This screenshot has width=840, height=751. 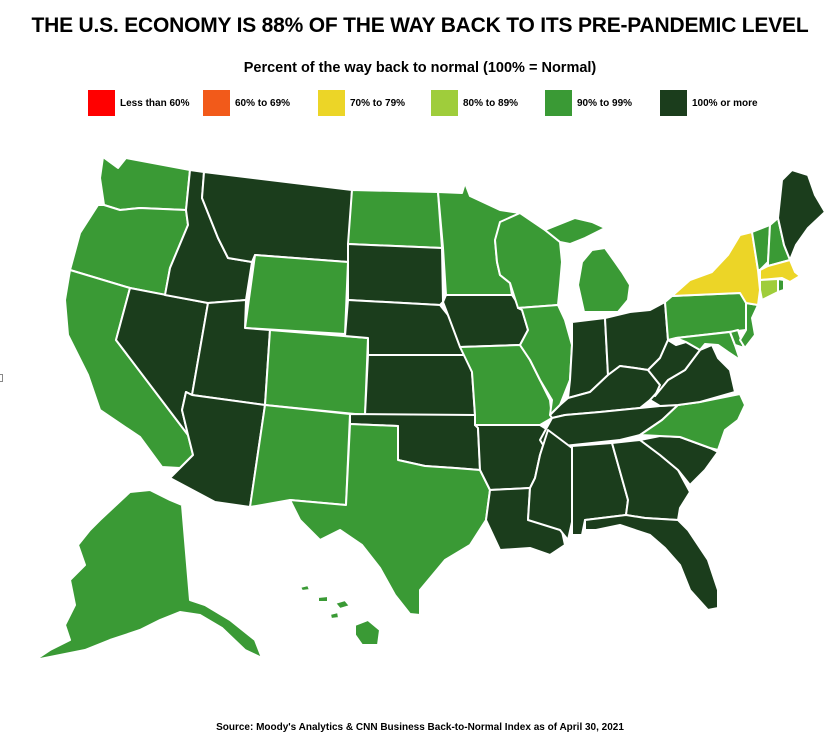 I want to click on state-illinois, so click(x=545, y=360).